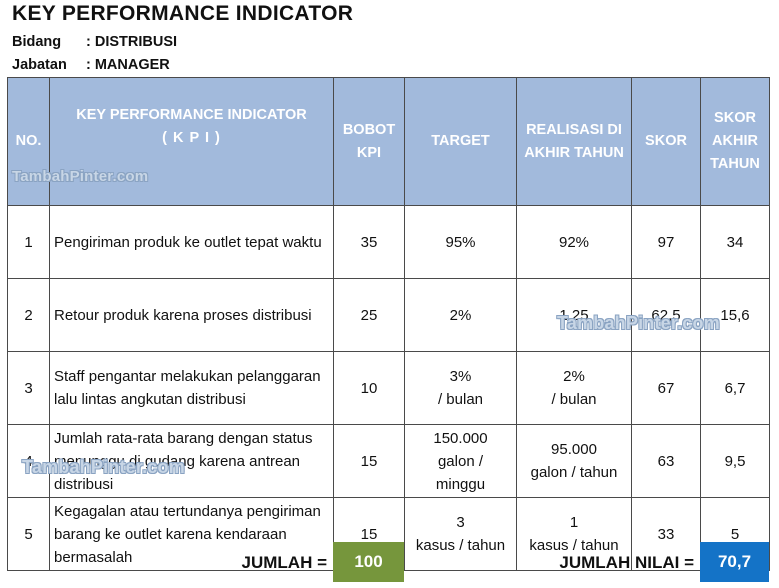 The width and height of the screenshot is (779, 588). Describe the element at coordinates (666, 315) in the screenshot. I see `row-skor: 62,5` at that location.